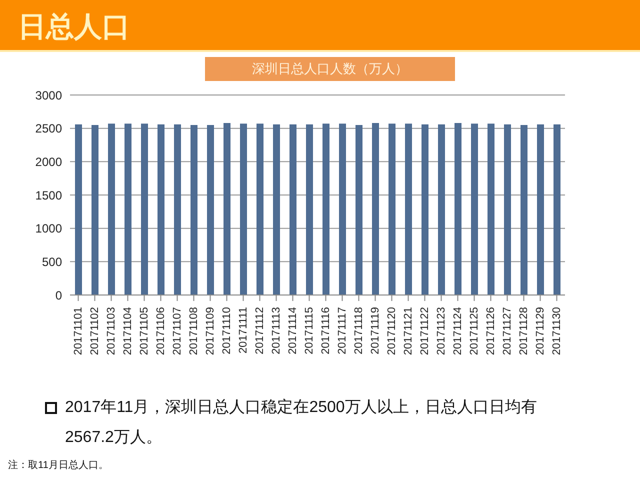  What do you see at coordinates (177, 331) in the screenshot?
I see `x-tick-label: 20171107` at bounding box center [177, 331].